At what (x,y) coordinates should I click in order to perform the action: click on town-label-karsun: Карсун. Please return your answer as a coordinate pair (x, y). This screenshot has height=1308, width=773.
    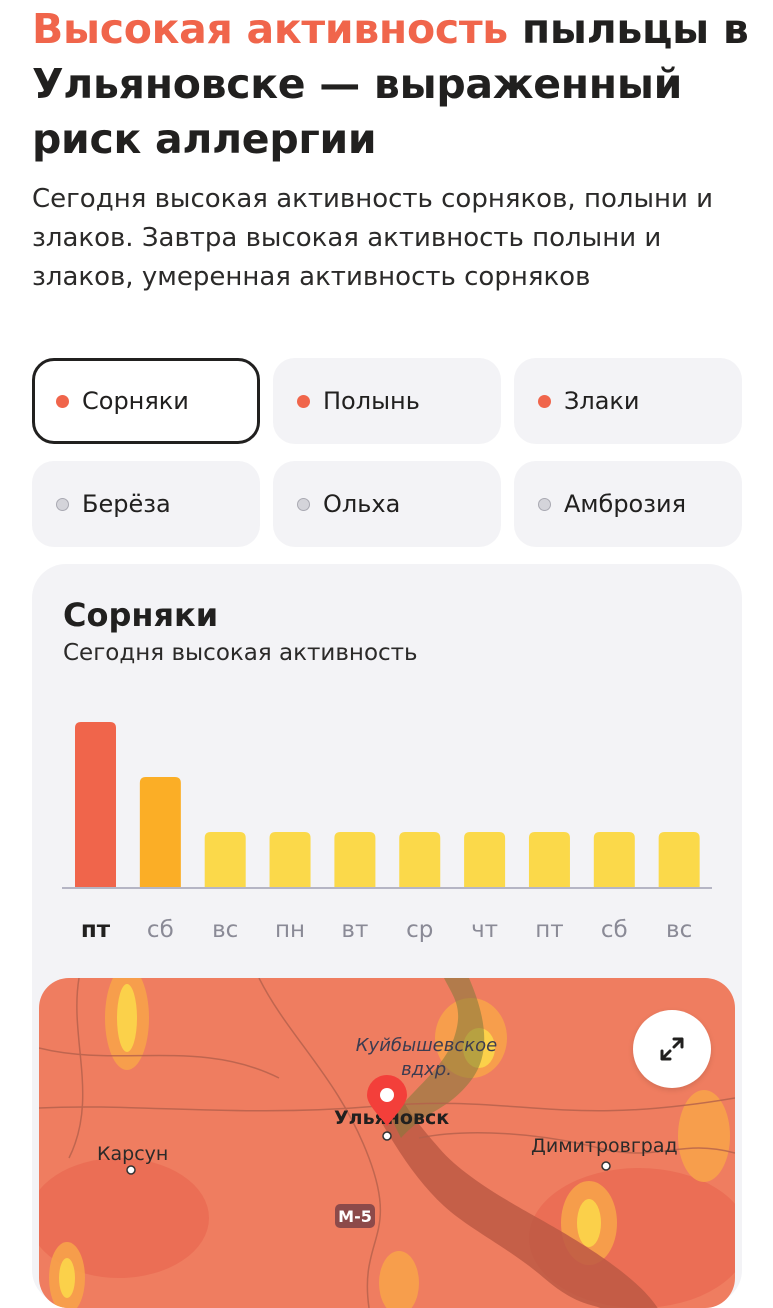
    Looking at the image, I should click on (132, 1154).